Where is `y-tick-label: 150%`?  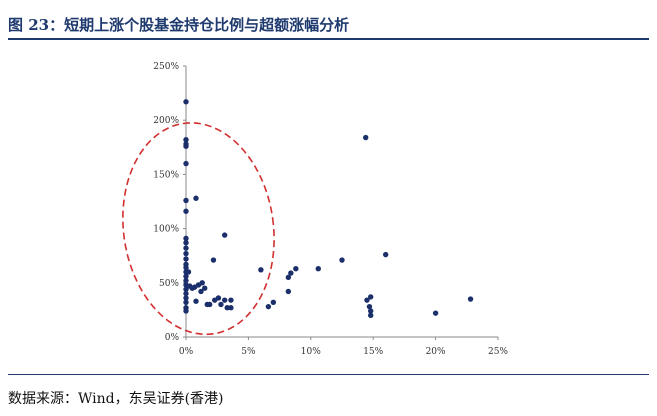
y-tick-label: 150% is located at coordinates (166, 175).